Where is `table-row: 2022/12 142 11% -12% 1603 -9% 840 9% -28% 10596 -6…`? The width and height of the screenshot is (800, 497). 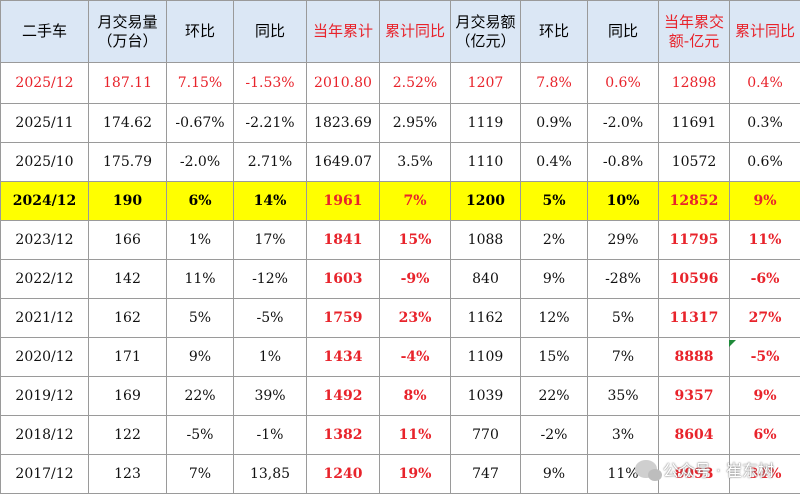 table-row: 2022/12 142 11% -12% 1603 -9% 840 9% -28% 10596 -6… is located at coordinates (400, 279).